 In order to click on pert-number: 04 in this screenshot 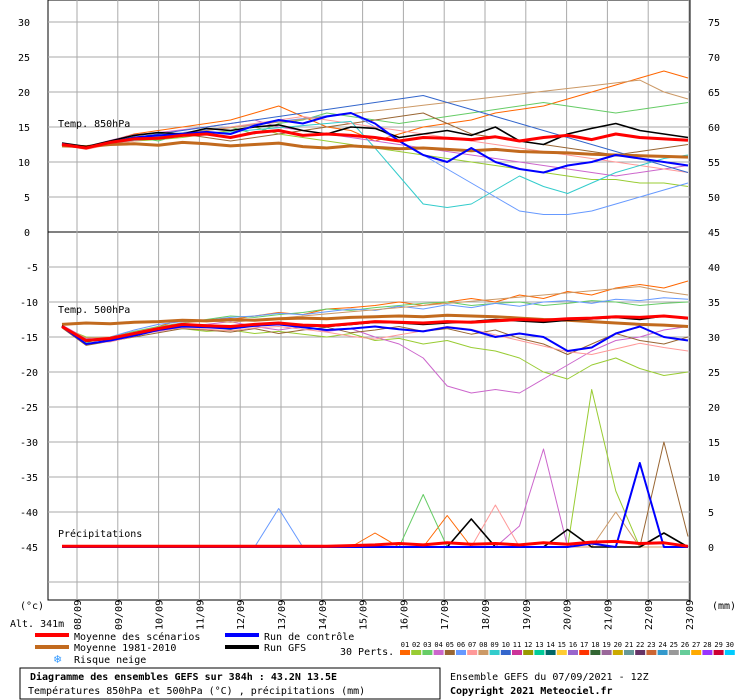, I will do `click(438, 645)`.